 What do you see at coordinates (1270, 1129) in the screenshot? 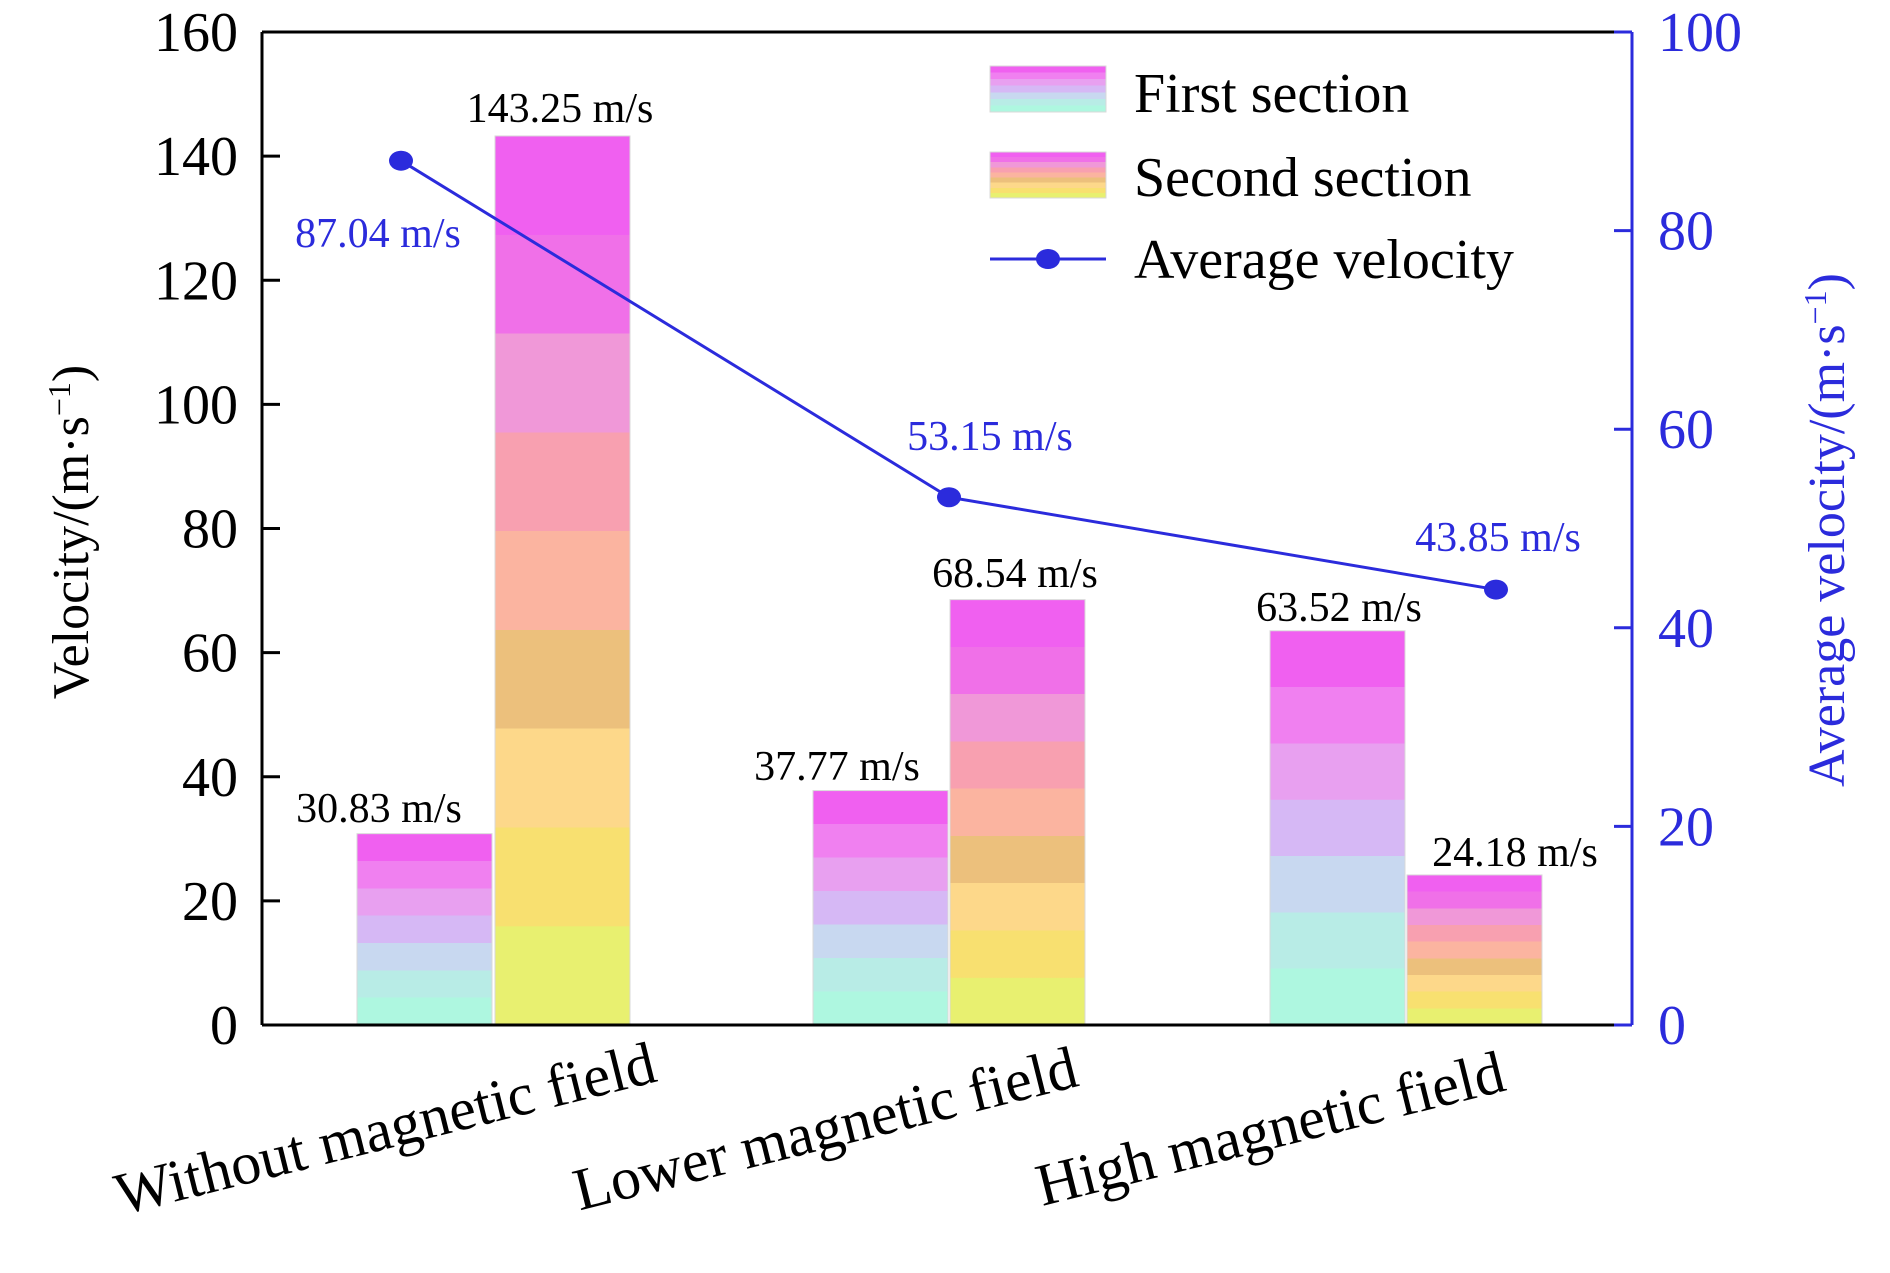
I see `category-label-2: High magnetic field` at bounding box center [1270, 1129].